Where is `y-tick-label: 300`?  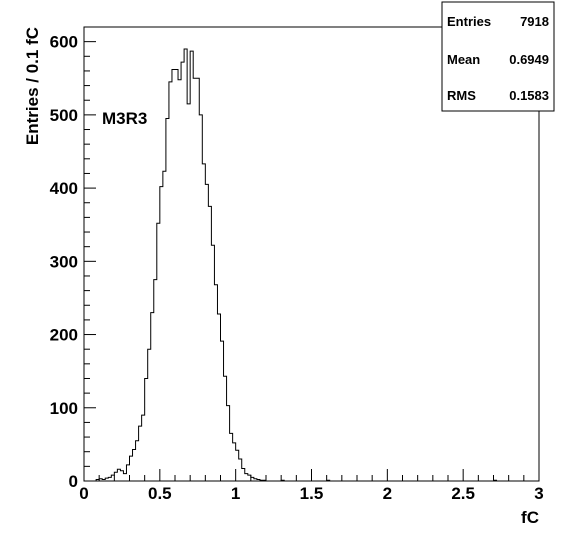
y-tick-label: 300 is located at coordinates (64, 261).